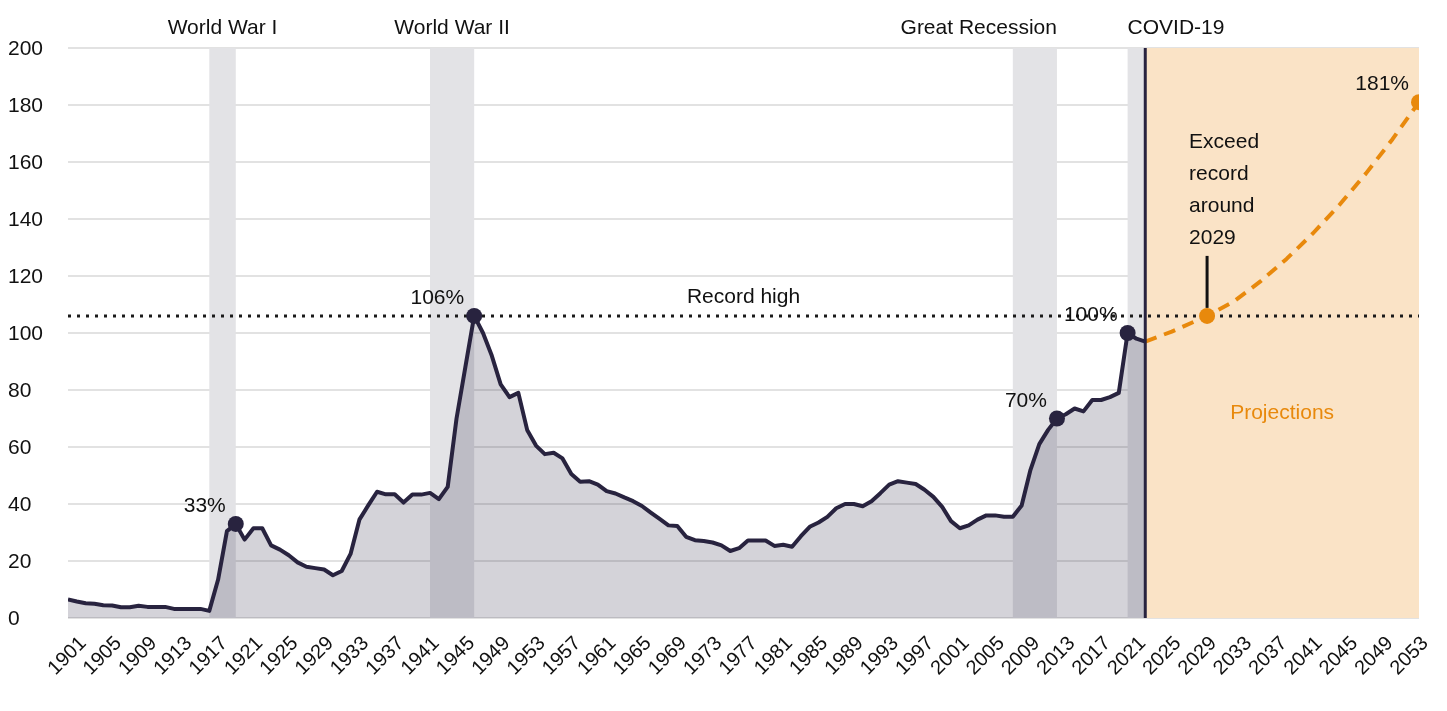 The image size is (1447, 711). Describe the element at coordinates (743, 295) in the screenshot. I see `ref-line-label: Record high` at that location.